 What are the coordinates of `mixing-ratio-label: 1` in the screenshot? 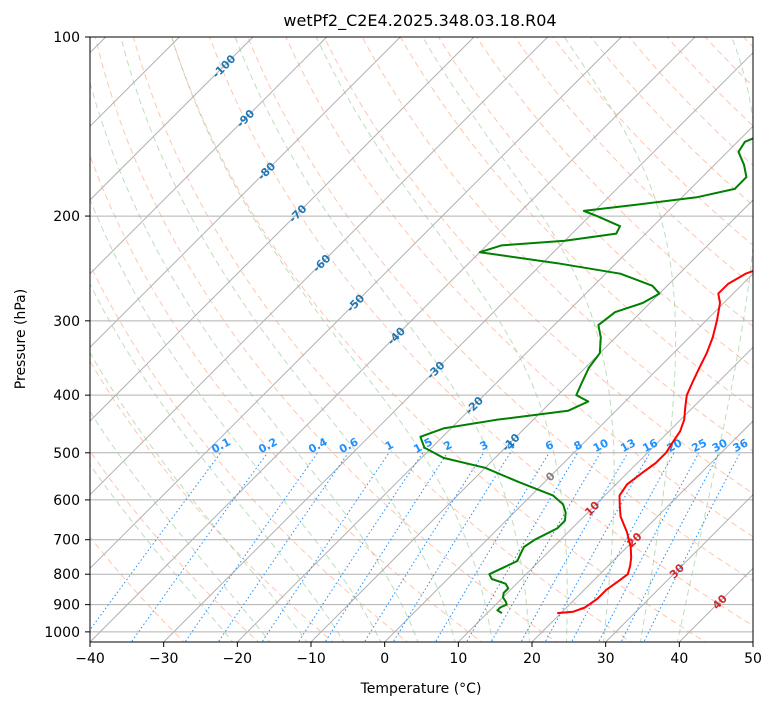 It's located at (389, 445).